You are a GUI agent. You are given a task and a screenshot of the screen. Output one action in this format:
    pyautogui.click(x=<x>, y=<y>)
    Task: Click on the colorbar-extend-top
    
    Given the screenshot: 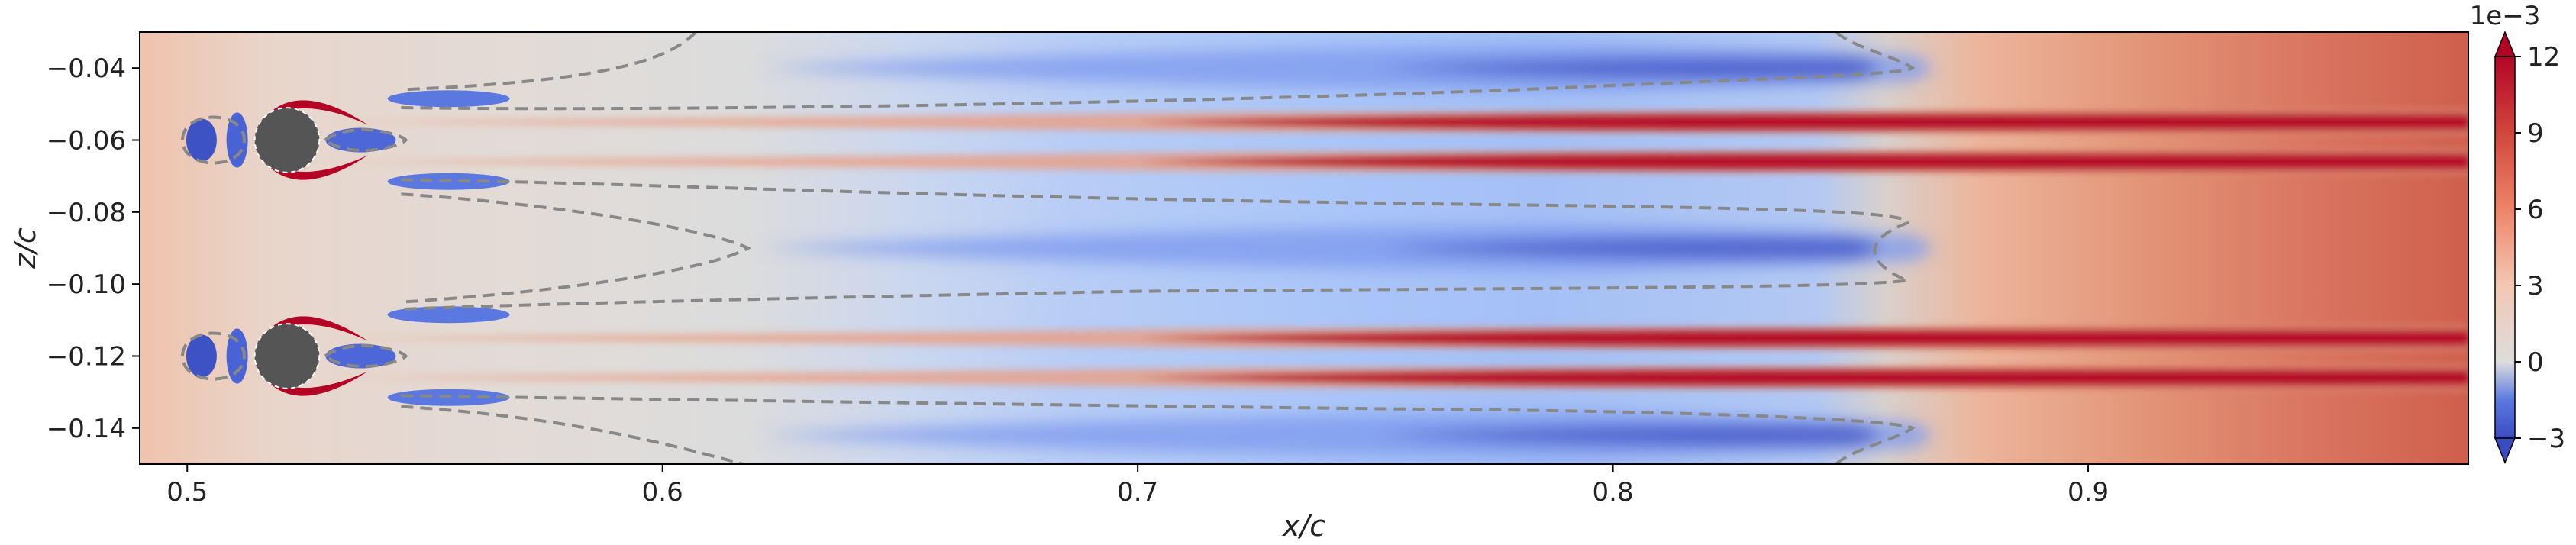 What is the action you would take?
    pyautogui.click(x=2505, y=44)
    